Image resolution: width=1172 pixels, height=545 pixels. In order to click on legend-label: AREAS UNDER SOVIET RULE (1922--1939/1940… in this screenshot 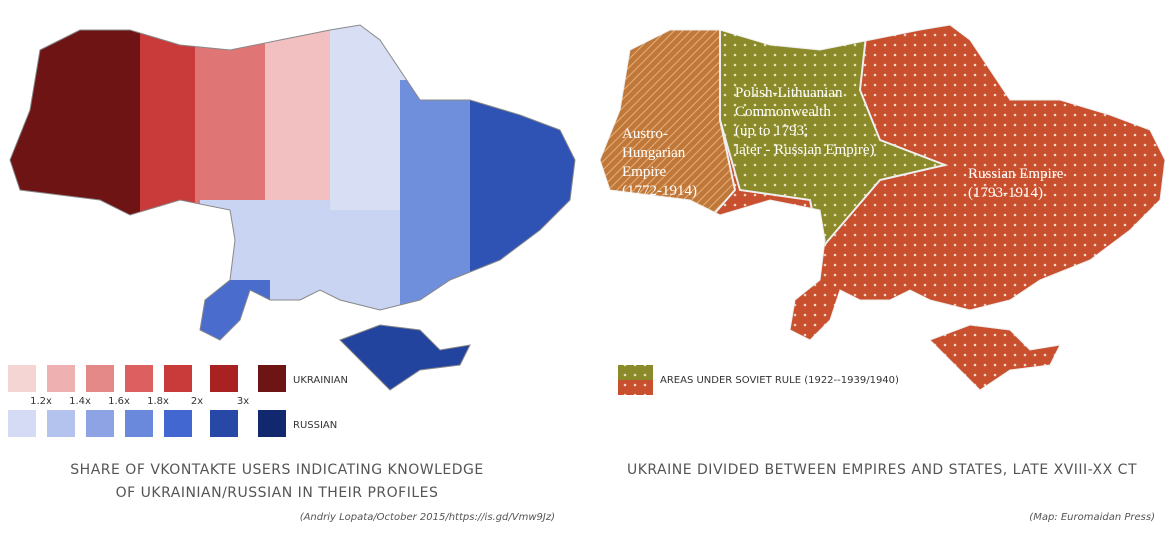, I will do `click(779, 380)`.